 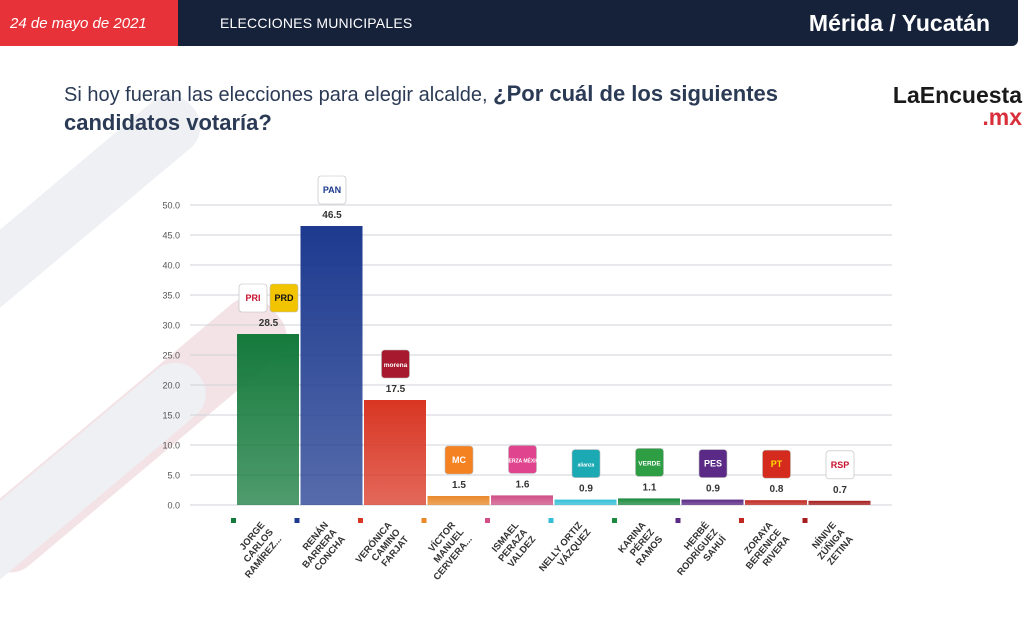 What do you see at coordinates (171, 356) in the screenshot?
I see `y-tick-label: 25.0` at bounding box center [171, 356].